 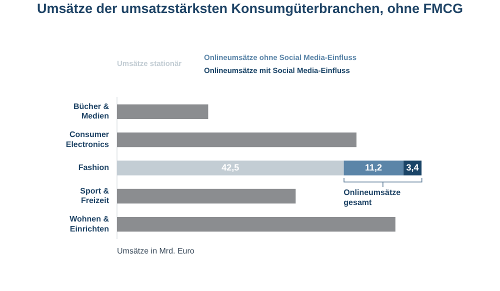 I want to click on data-label: 42,5, so click(x=231, y=167).